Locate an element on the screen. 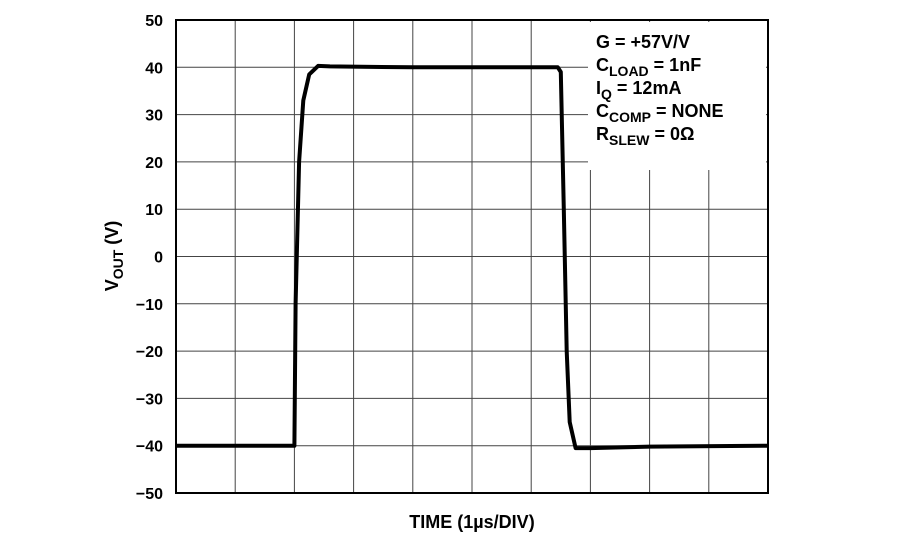 The image size is (915, 550). y-tick-label: 30 is located at coordinates (154, 116).